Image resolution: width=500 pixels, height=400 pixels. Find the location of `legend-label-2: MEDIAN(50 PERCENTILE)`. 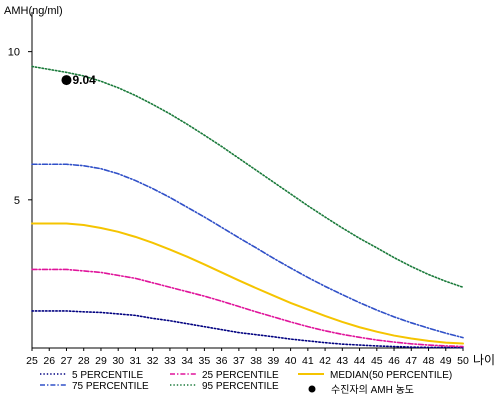

legend-label-2: MEDIAN(50 PERCENTILE) is located at coordinates (391, 375).